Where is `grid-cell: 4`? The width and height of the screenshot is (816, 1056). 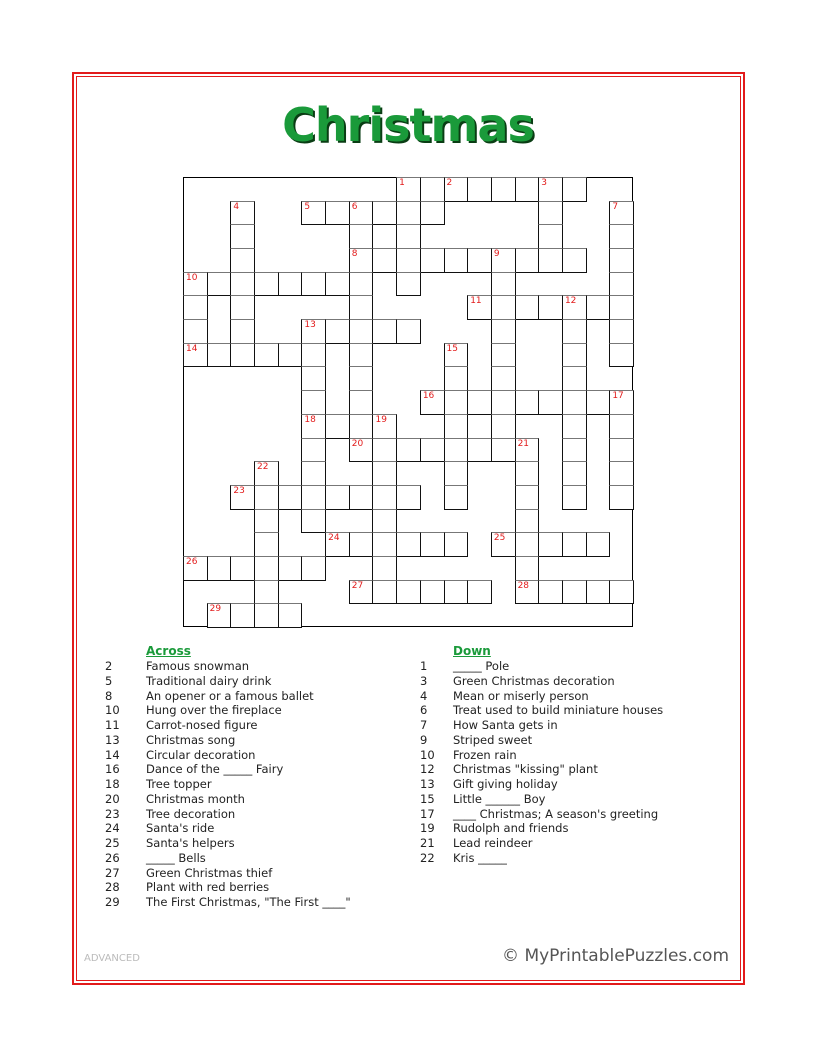 grid-cell: 4 is located at coordinates (243, 213).